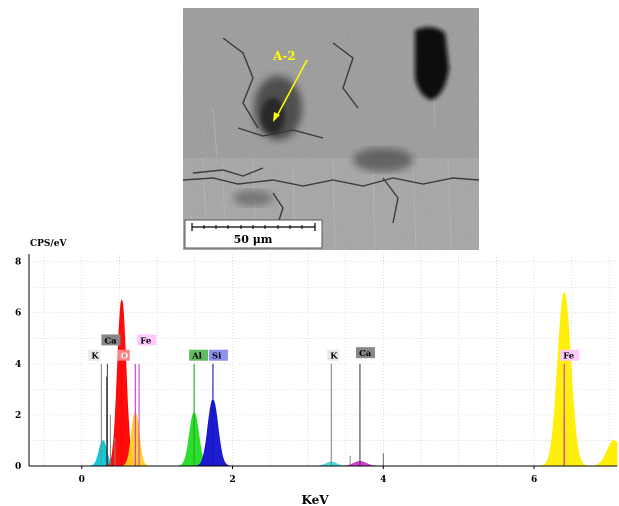  I want to click on point-label: A-2, so click(284, 56).